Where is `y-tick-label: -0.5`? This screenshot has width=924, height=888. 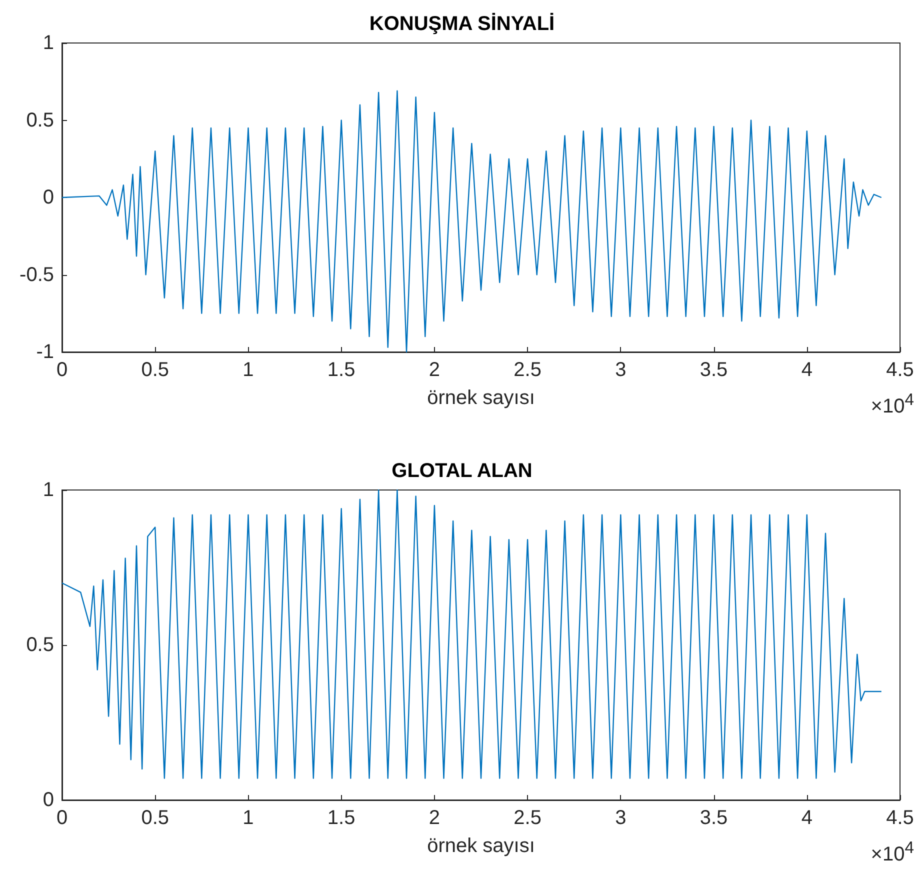 y-tick-label: -0.5 is located at coordinates (37, 275).